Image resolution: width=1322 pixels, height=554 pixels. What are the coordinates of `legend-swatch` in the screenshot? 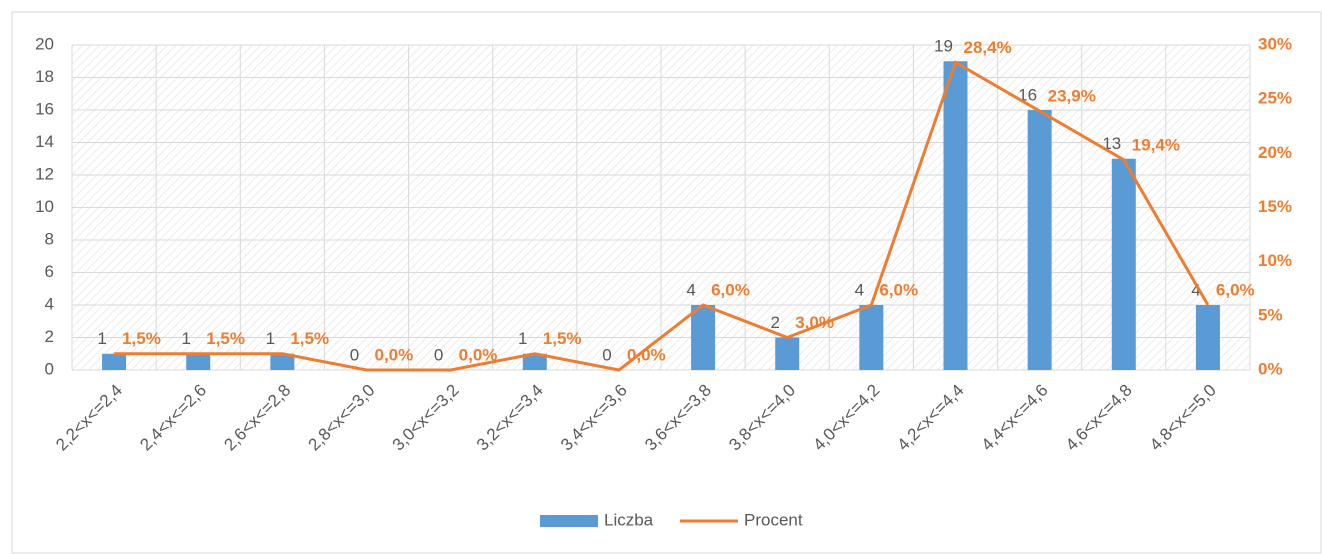 It's located at (569, 521).